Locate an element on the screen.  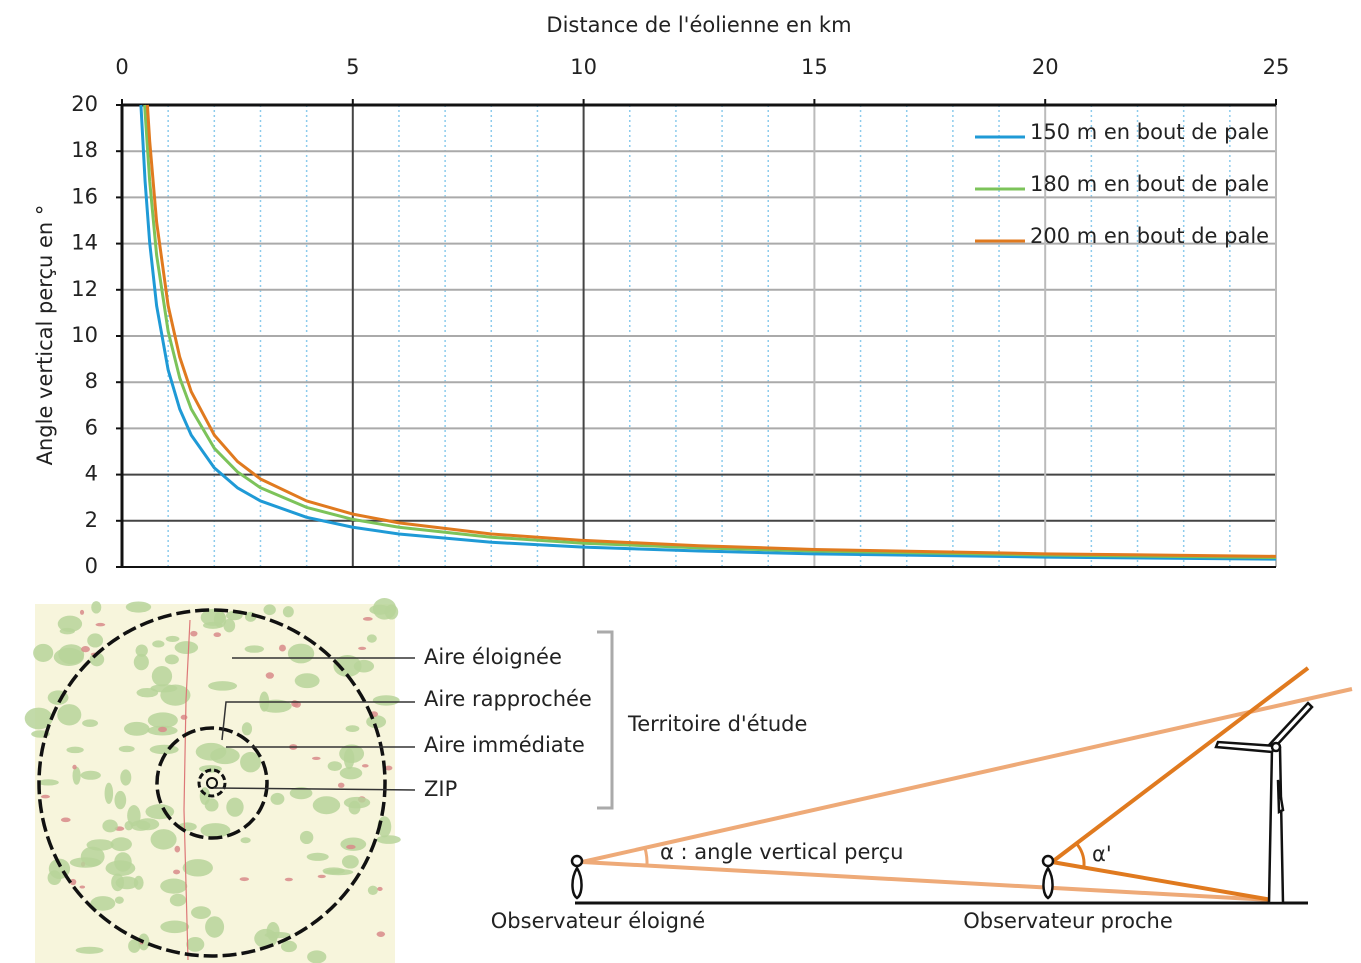
x-tick-label: 0 is located at coordinates (121, 67).